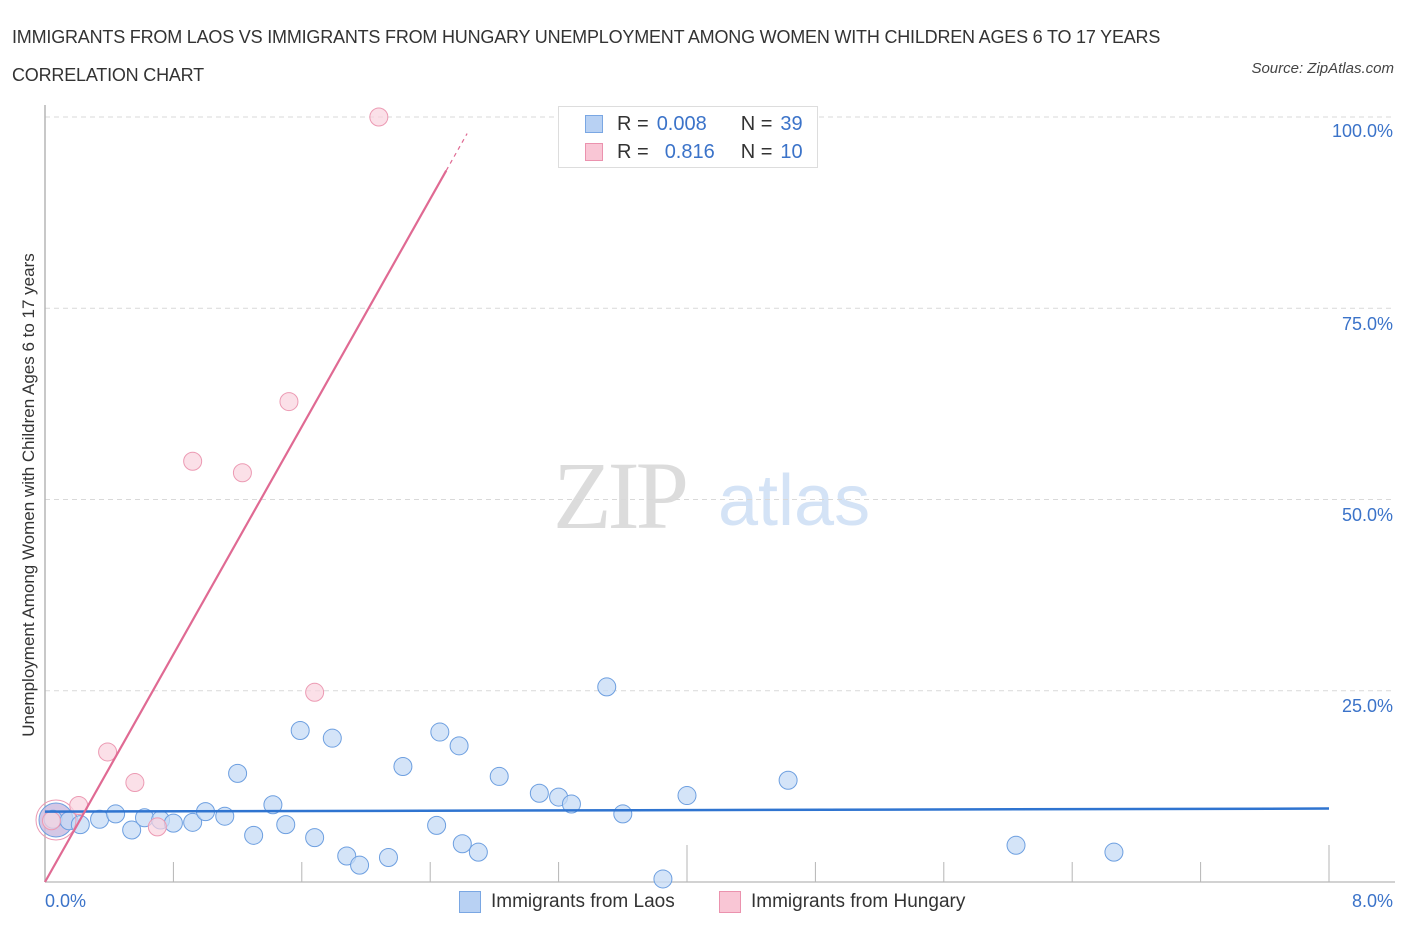 This screenshot has width=1406, height=930. I want to click on trend-line-hungary-extension, so click(456, 152).